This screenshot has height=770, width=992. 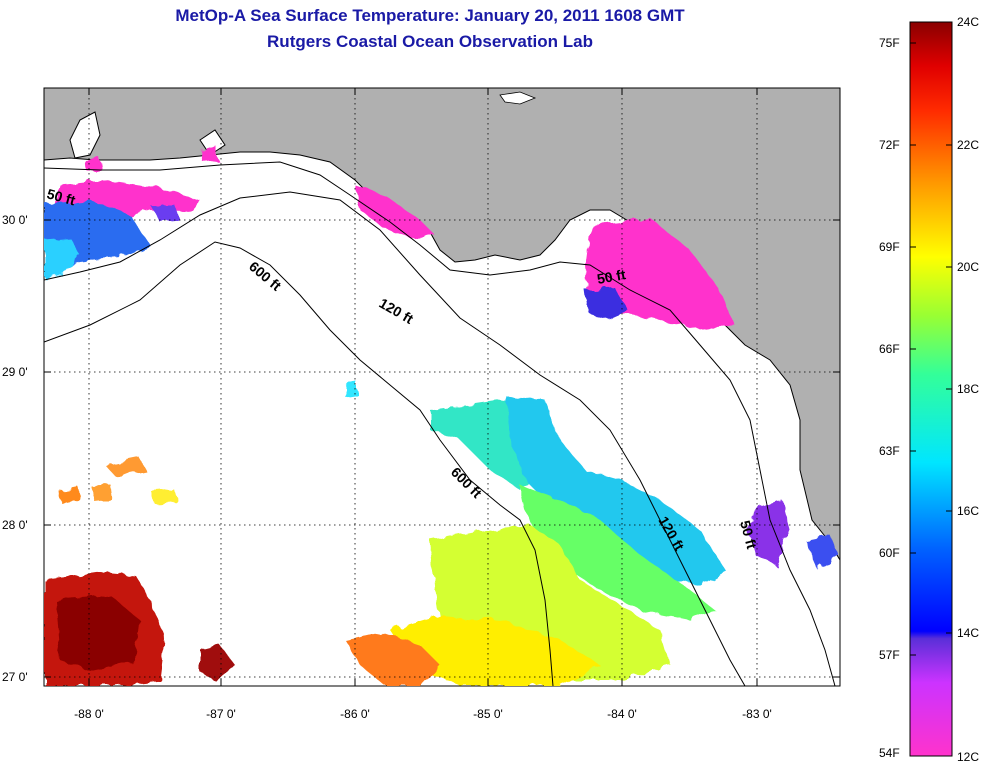 I want to click on colorbar-f-label: 72F, so click(x=889, y=145).